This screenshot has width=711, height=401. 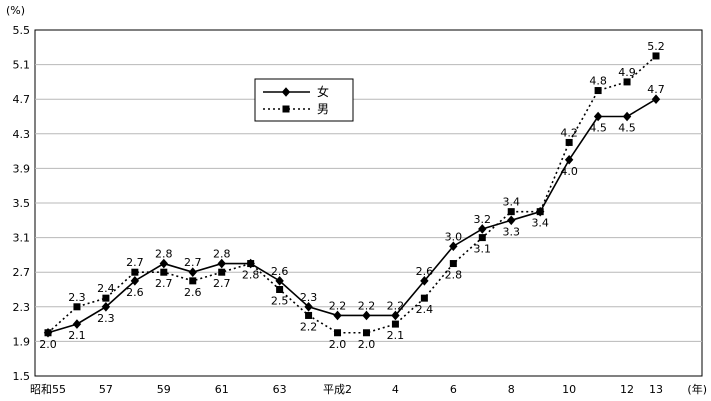 I want to click on x-tick-label: 10, so click(x=569, y=389).